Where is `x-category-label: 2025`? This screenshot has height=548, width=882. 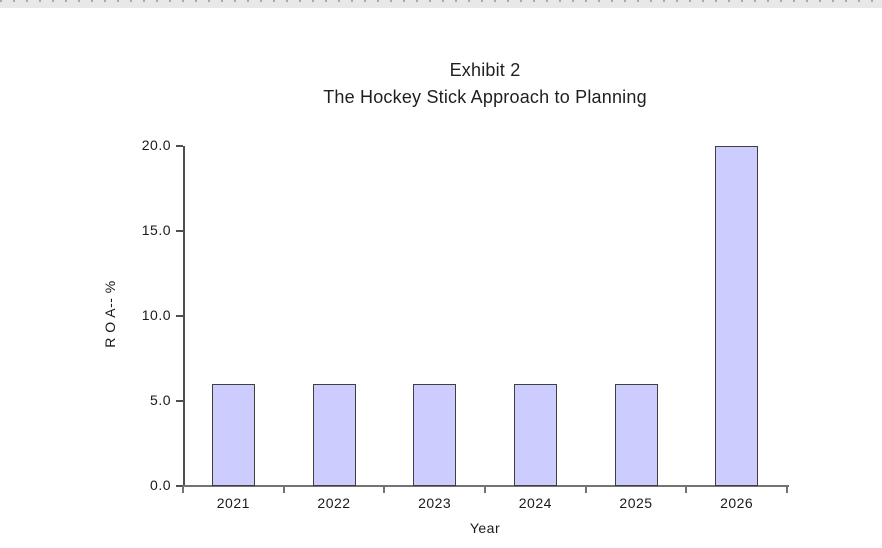
x-category-label: 2025 is located at coordinates (636, 503).